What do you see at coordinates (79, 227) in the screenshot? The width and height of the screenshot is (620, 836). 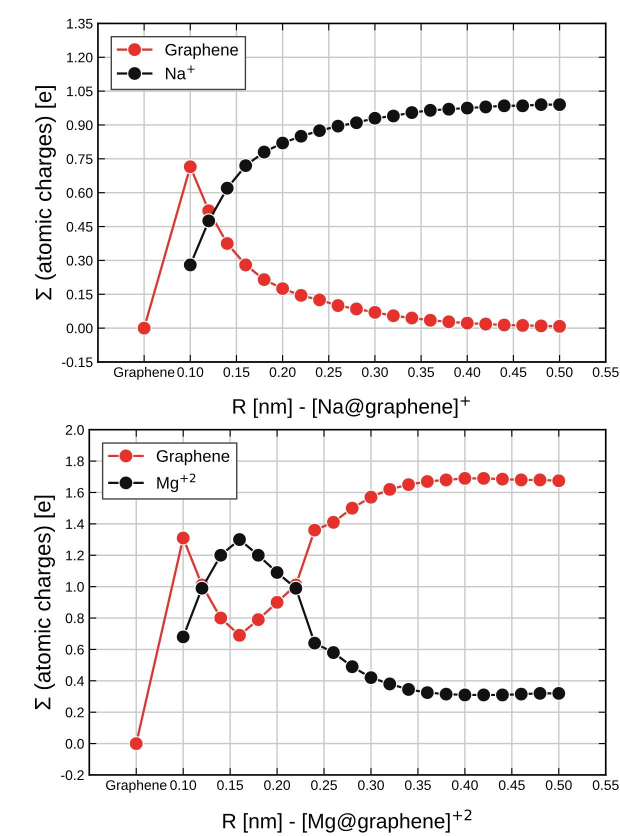 I see `y-tick-label: 0.45` at bounding box center [79, 227].